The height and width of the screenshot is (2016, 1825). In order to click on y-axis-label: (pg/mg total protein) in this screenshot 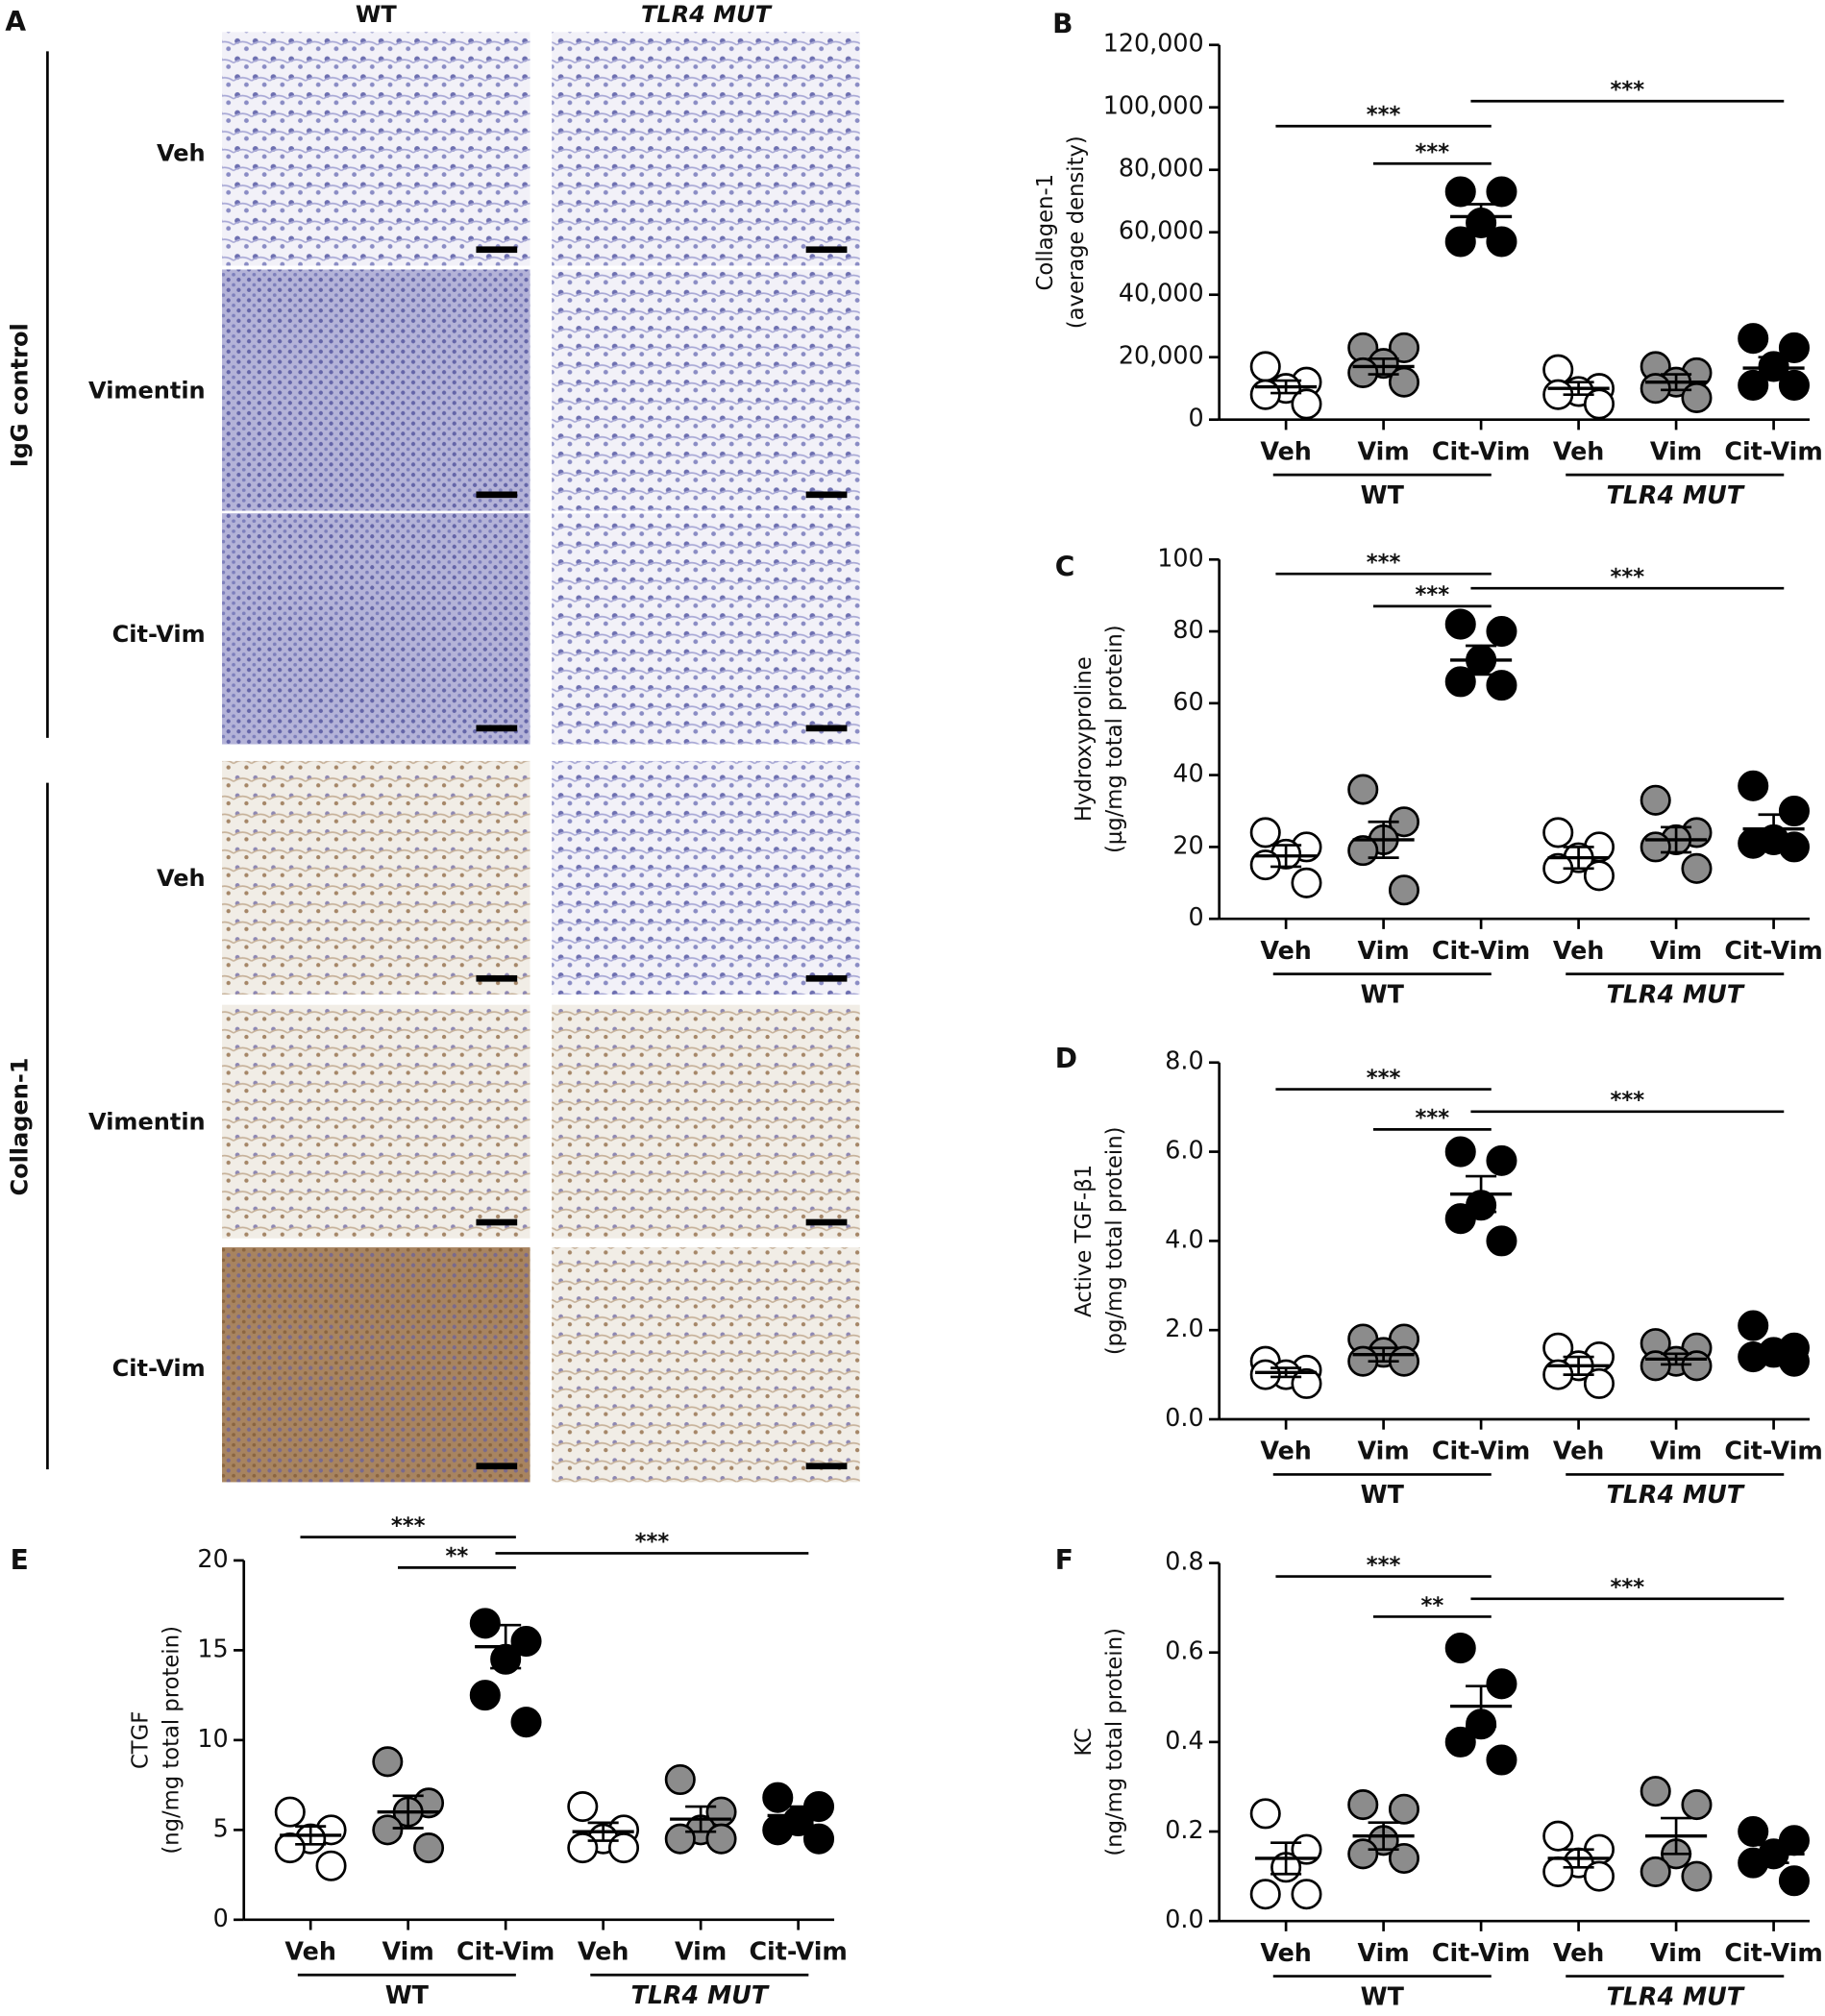, I will do `click(1114, 1241)`.